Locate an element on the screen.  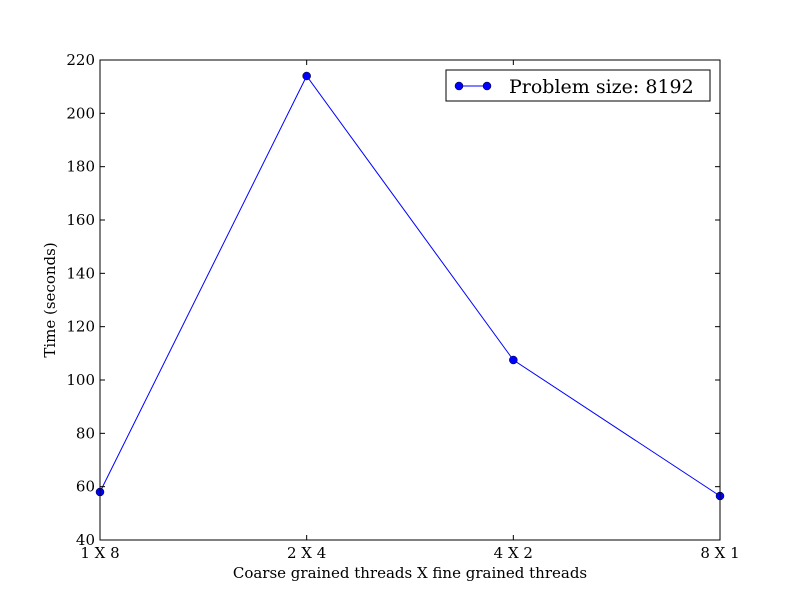
x-tick-label: 8 X 1 is located at coordinates (719, 553).